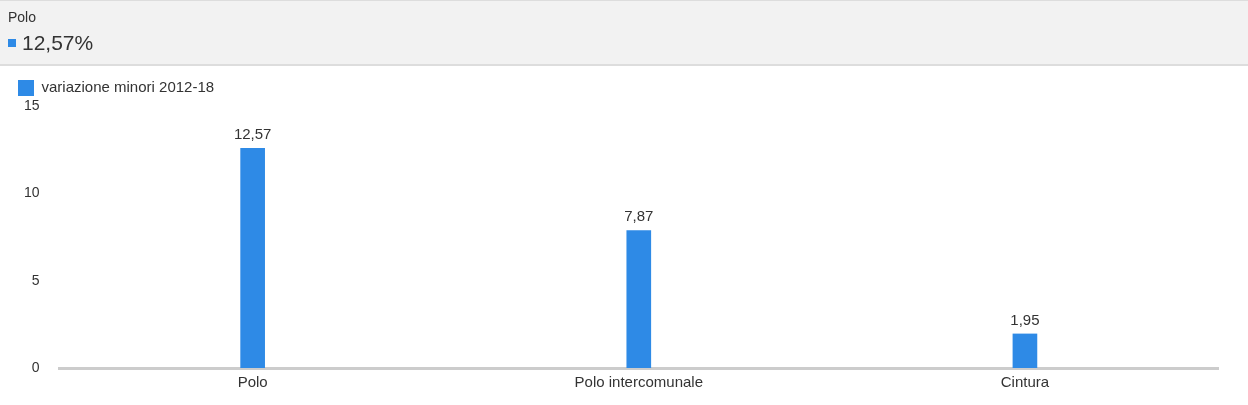  What do you see at coordinates (128, 87) in the screenshot?
I see `legend-label: variazione minori 2012-18` at bounding box center [128, 87].